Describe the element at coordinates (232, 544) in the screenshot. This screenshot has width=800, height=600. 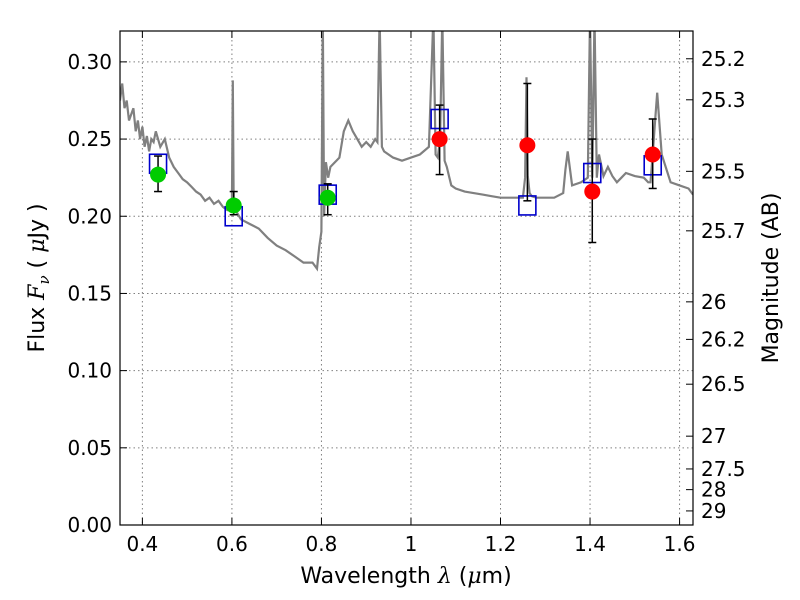
I see `x-tick-label: 0.6` at that location.